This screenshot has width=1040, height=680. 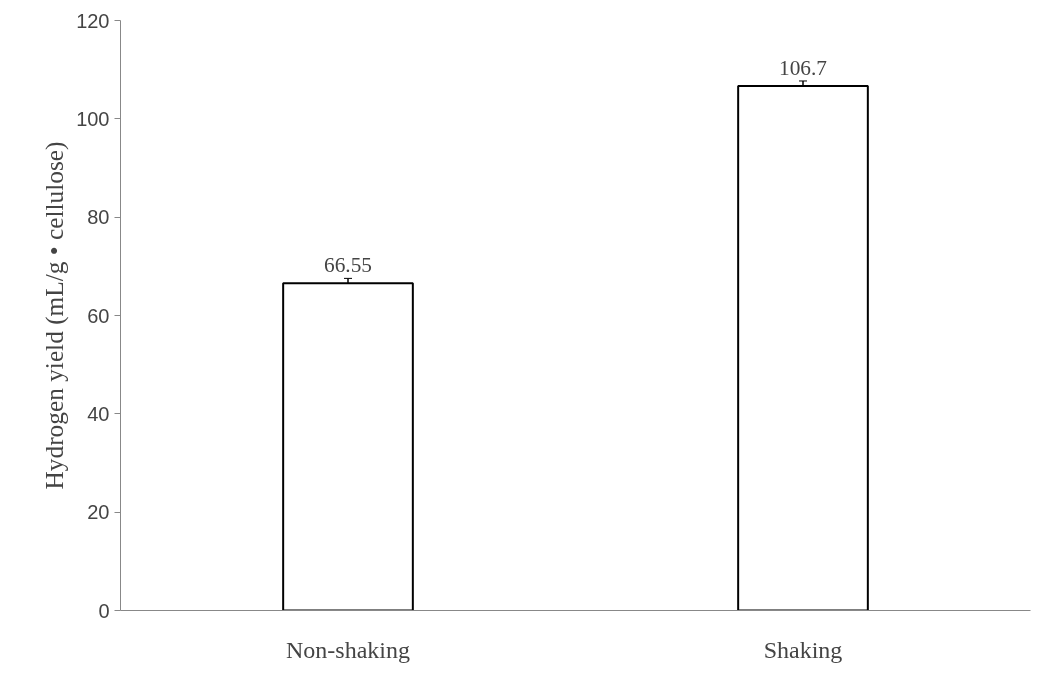 I want to click on y-tick-label: 100, so click(x=93, y=118).